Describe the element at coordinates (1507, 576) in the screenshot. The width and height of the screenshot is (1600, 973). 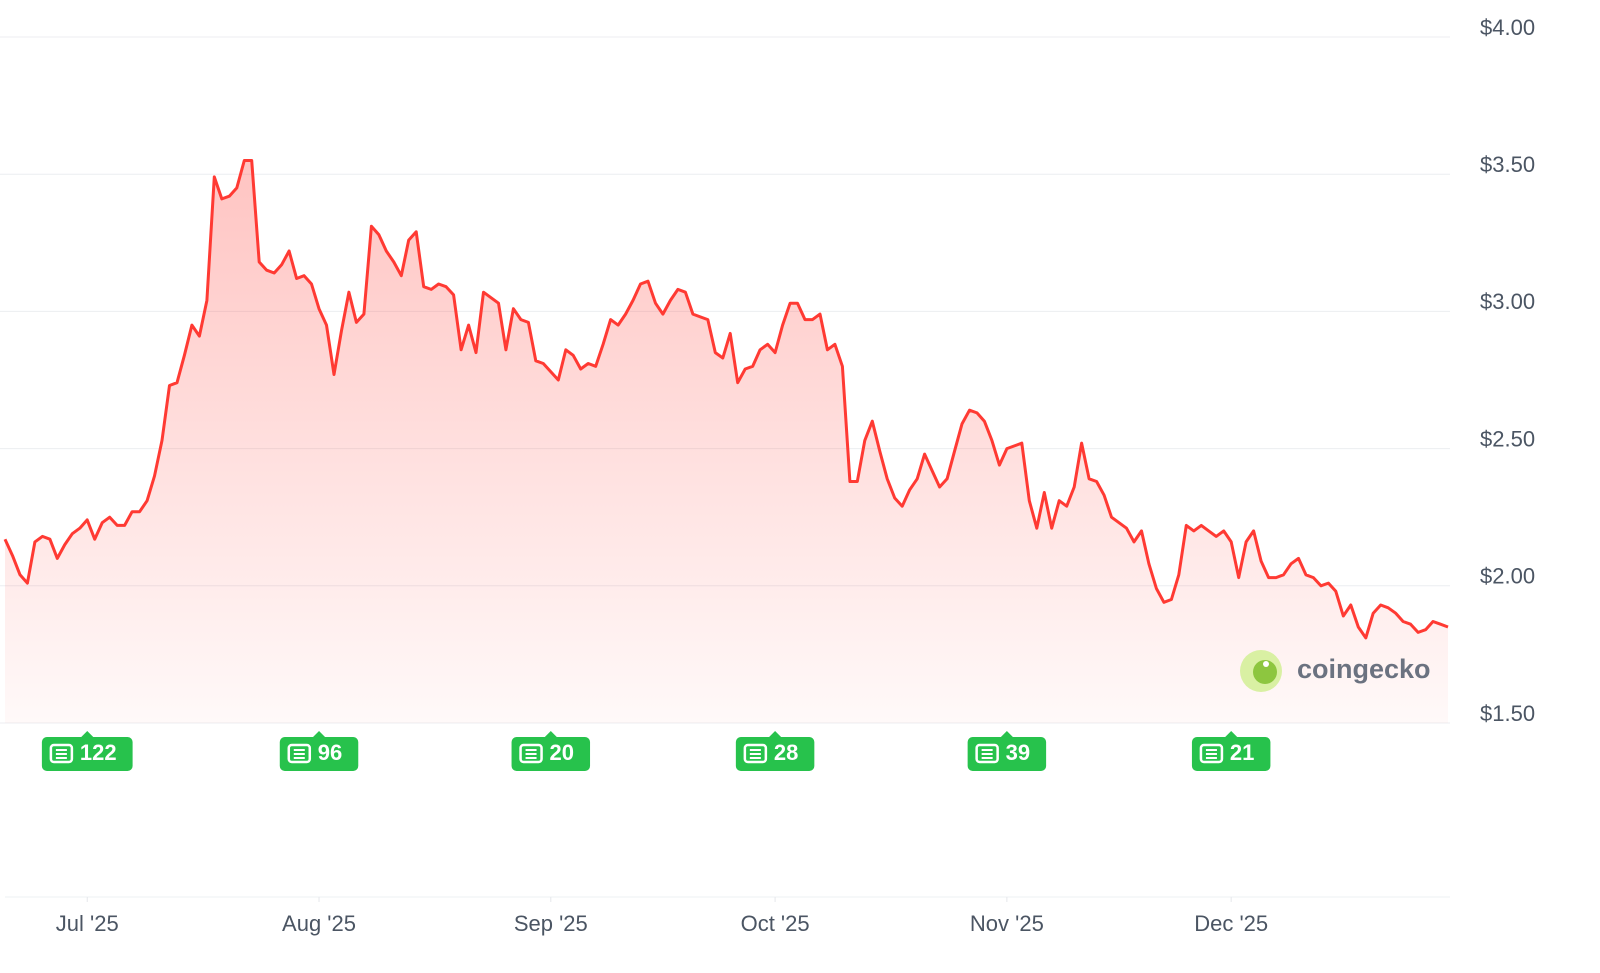
I see `y-tick-label: $2.00` at that location.